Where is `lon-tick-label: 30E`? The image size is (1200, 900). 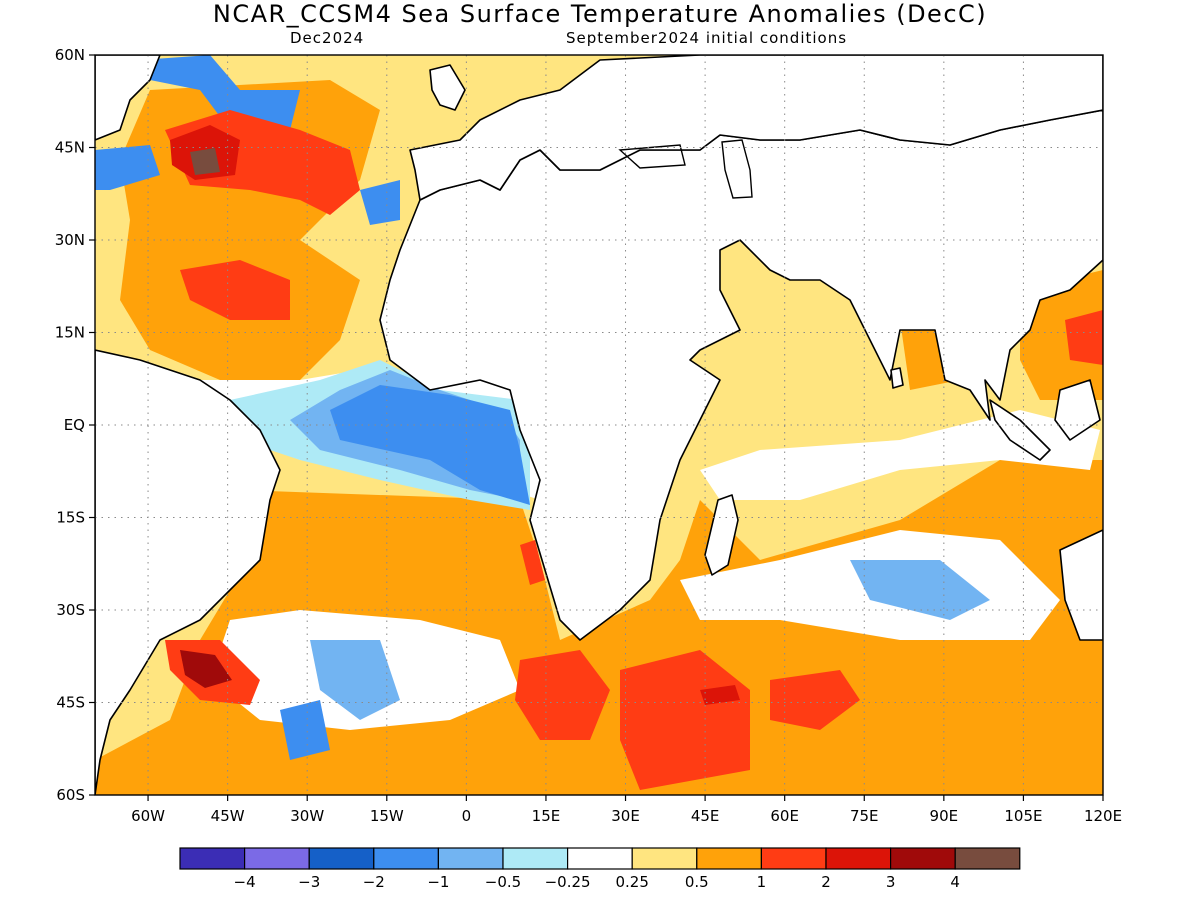
lon-tick-label: 30E is located at coordinates (625, 816).